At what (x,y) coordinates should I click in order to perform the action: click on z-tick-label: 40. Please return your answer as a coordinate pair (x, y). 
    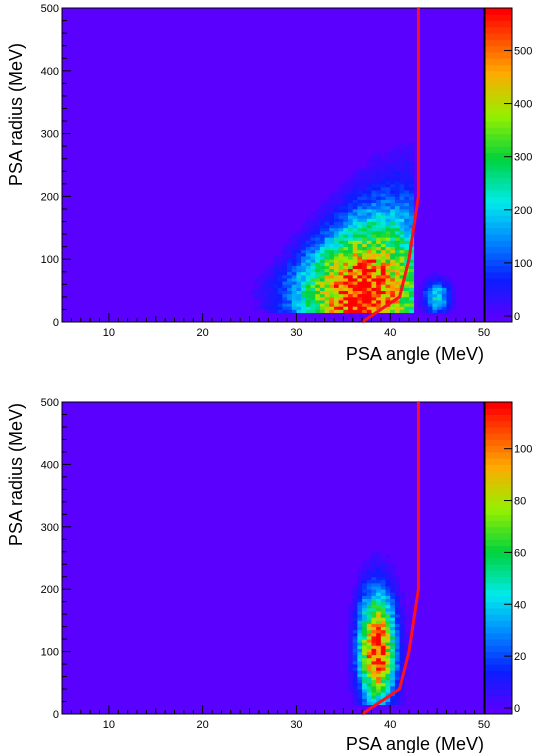
    Looking at the image, I should click on (520, 605).